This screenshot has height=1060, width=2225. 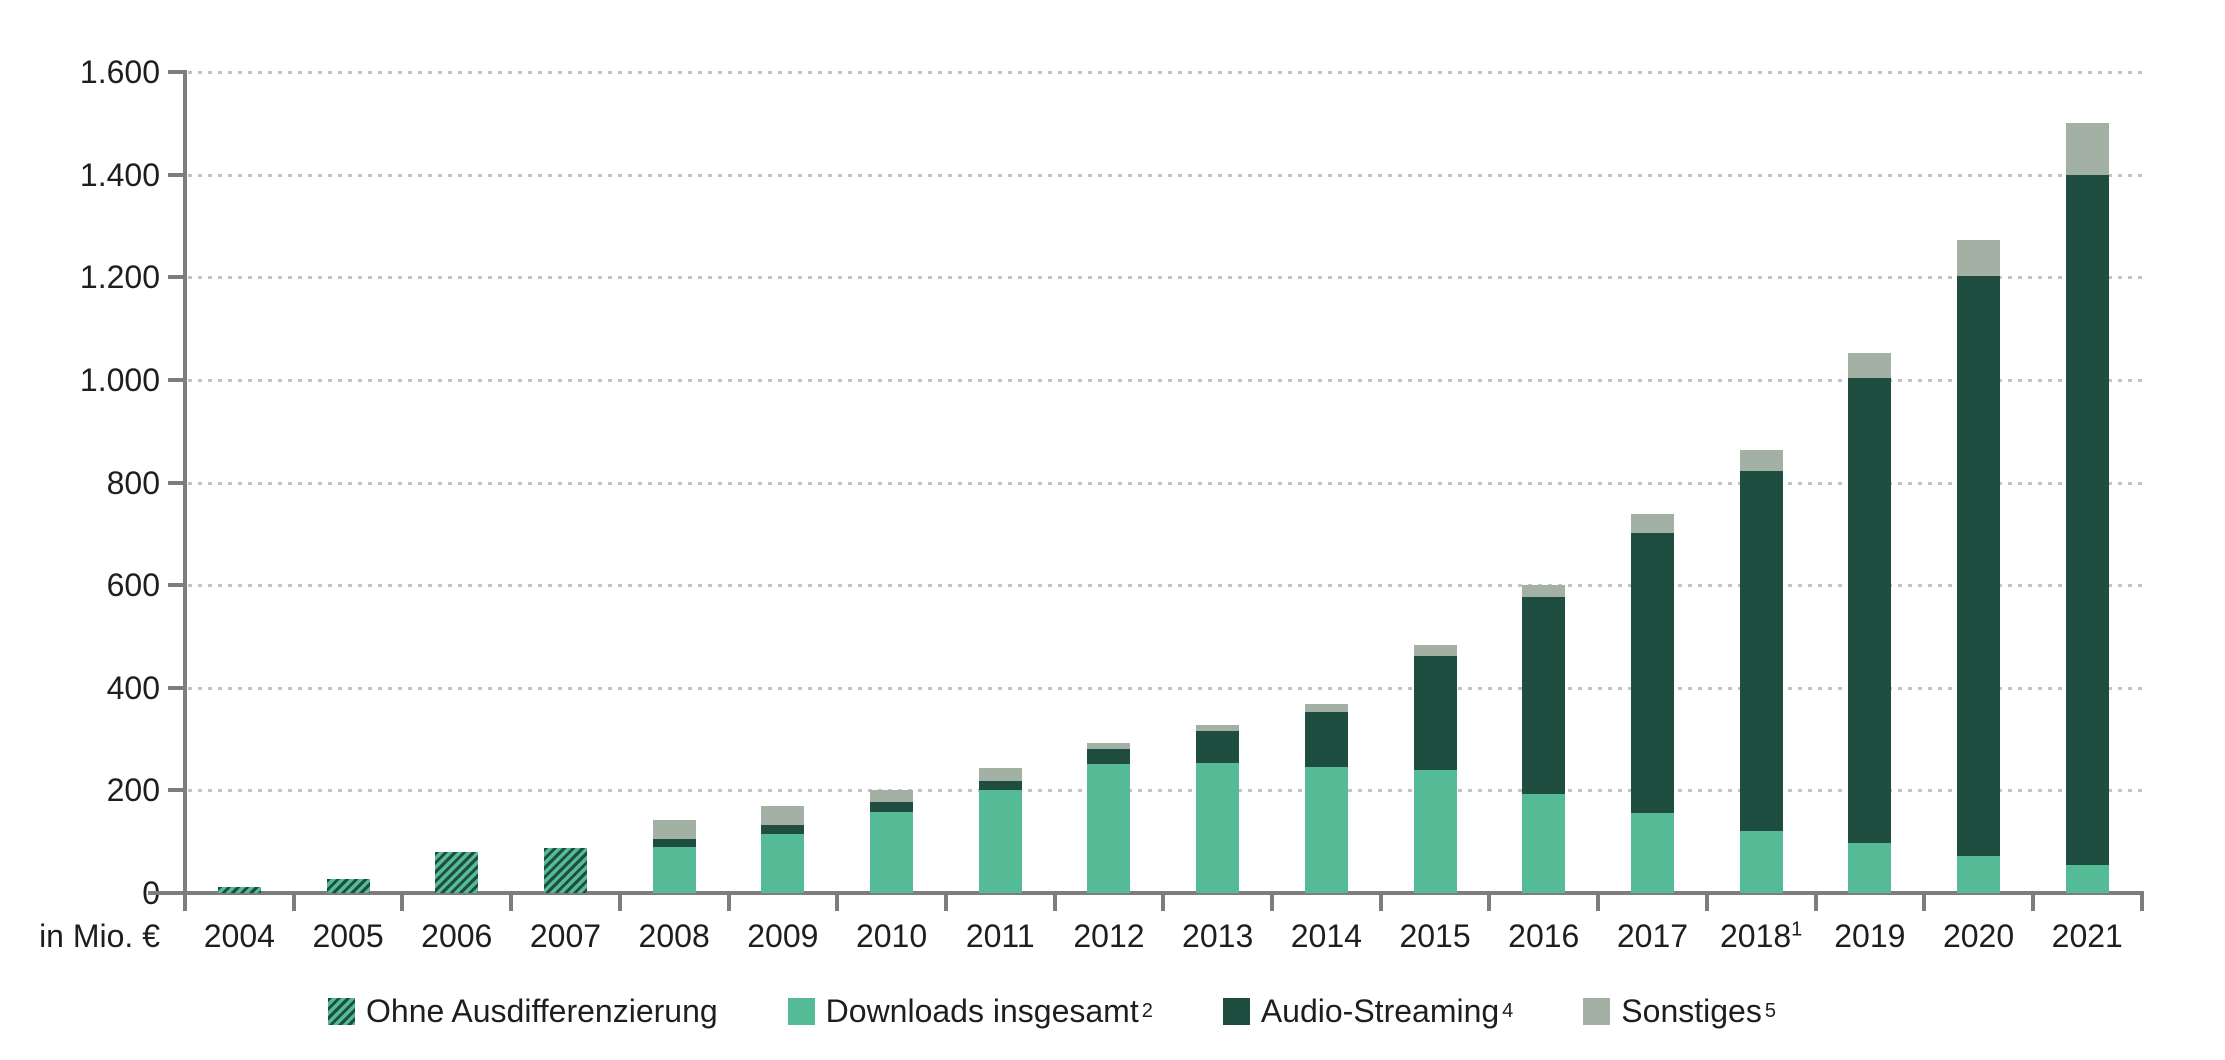 I want to click on bar-2018-sonstiges, so click(x=1761, y=460).